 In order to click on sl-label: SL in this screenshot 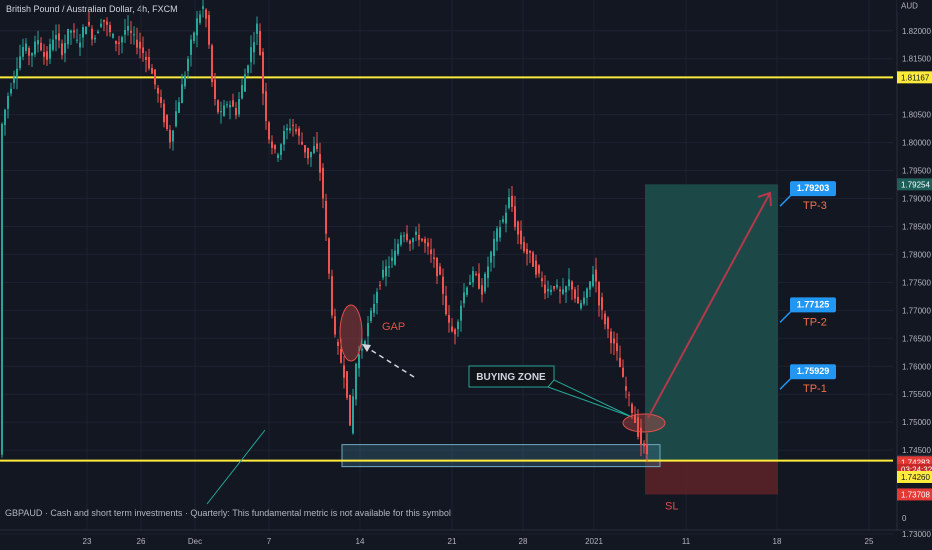, I will do `click(671, 506)`.